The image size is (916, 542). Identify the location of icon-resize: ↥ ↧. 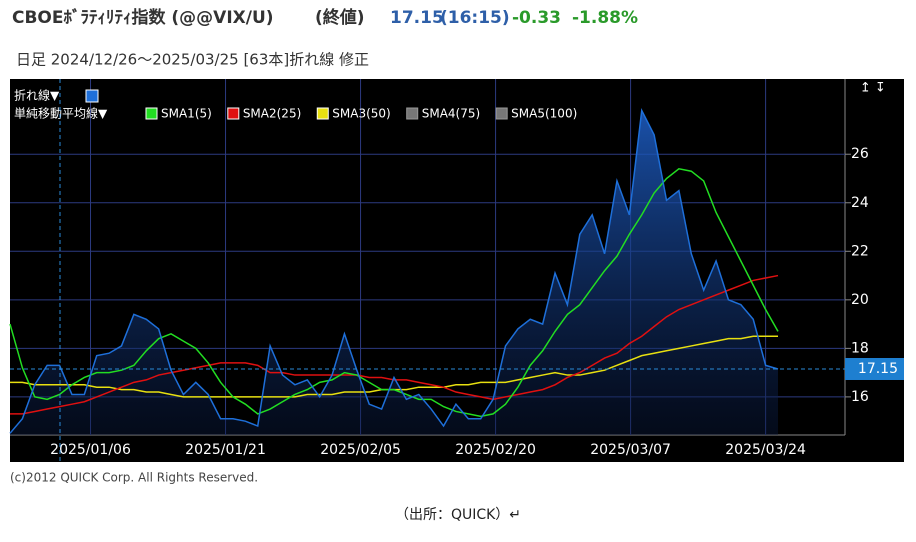
(873, 88).